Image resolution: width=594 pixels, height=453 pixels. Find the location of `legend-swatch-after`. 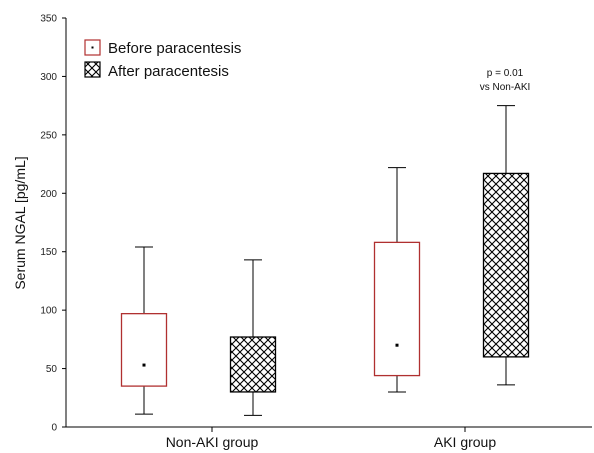

legend-swatch-after is located at coordinates (92, 69).